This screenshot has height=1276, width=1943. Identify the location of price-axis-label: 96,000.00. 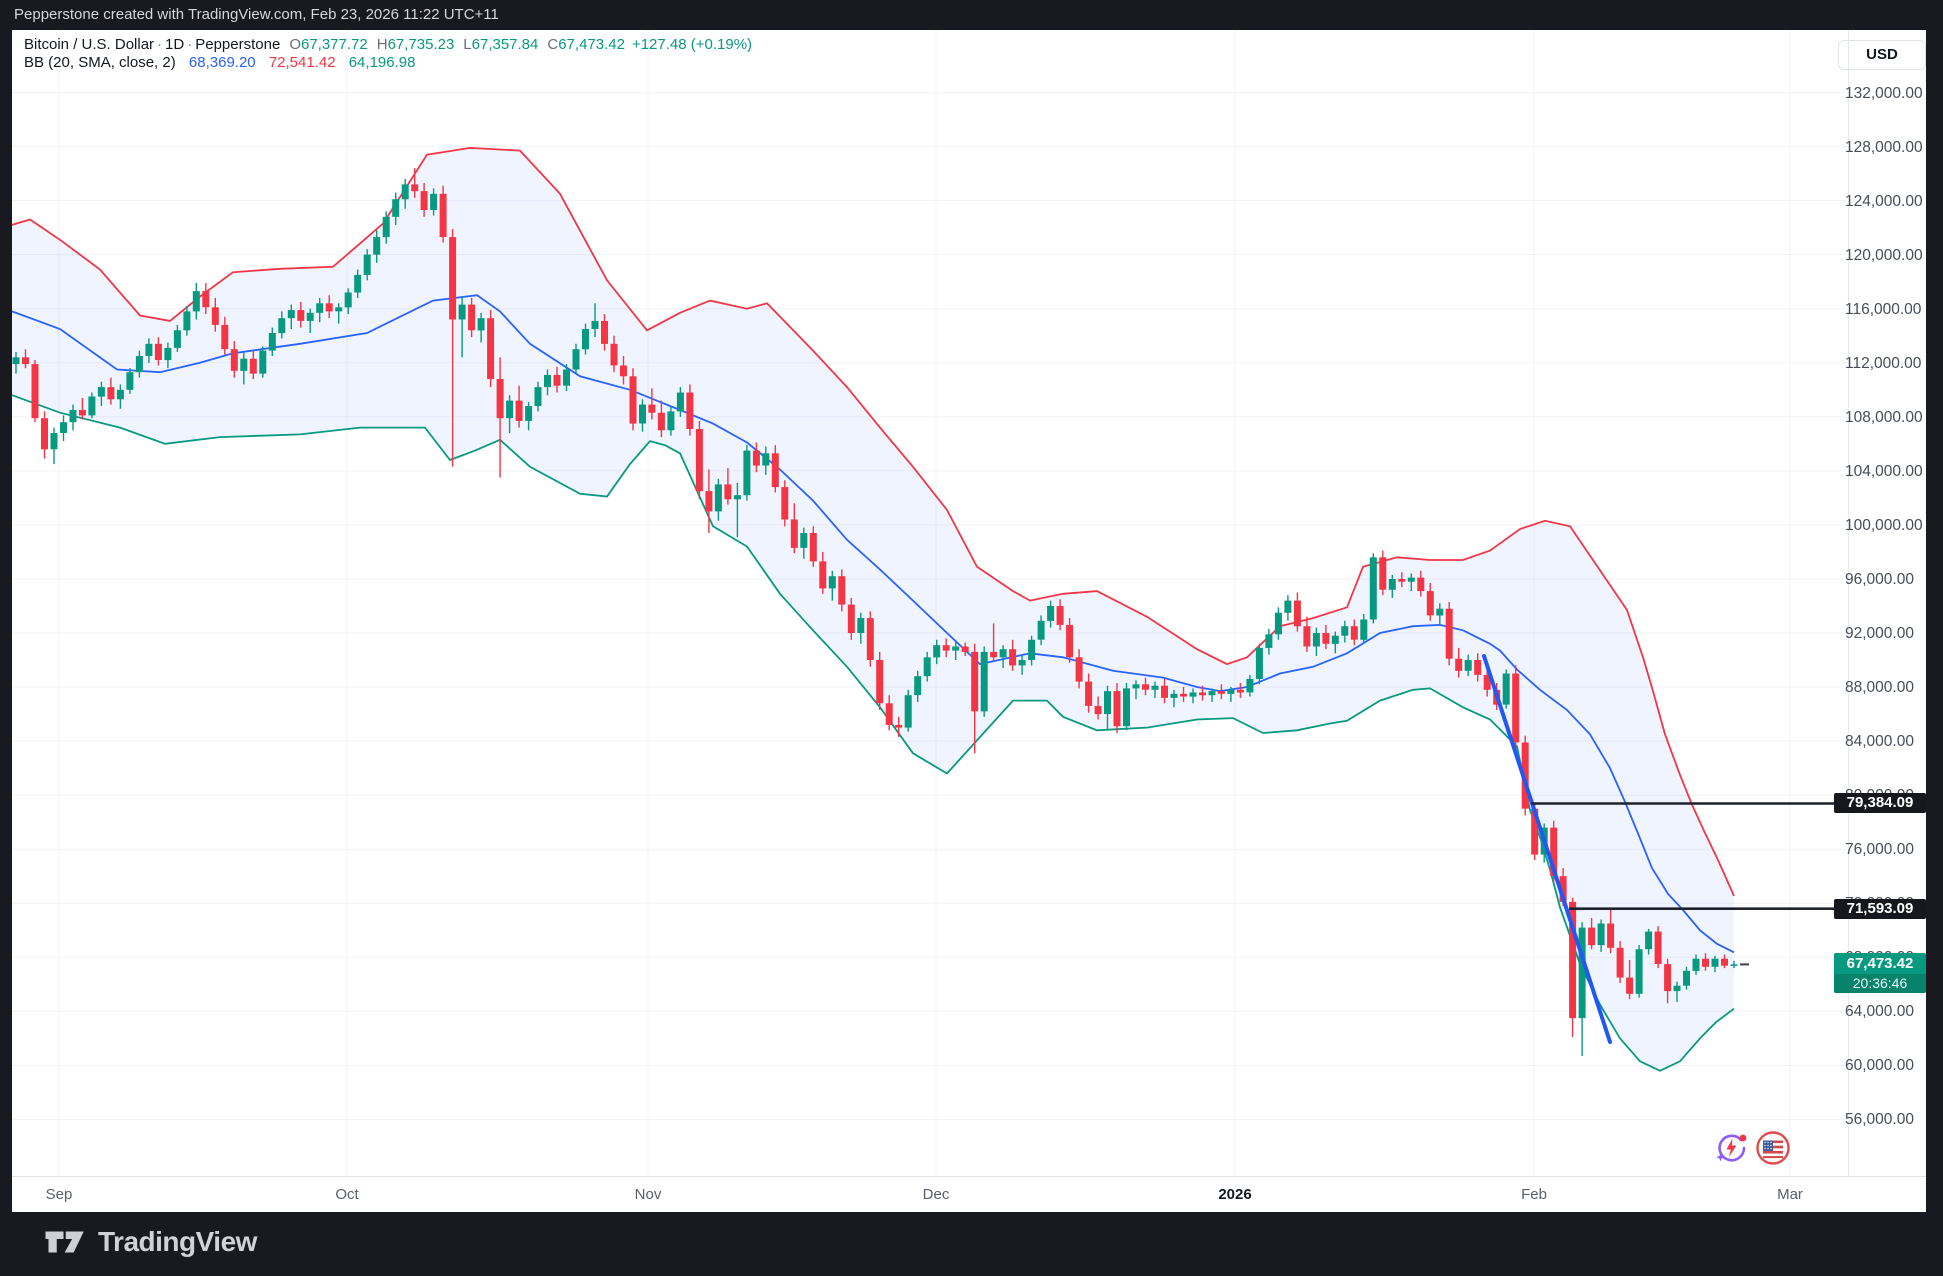
(1879, 579).